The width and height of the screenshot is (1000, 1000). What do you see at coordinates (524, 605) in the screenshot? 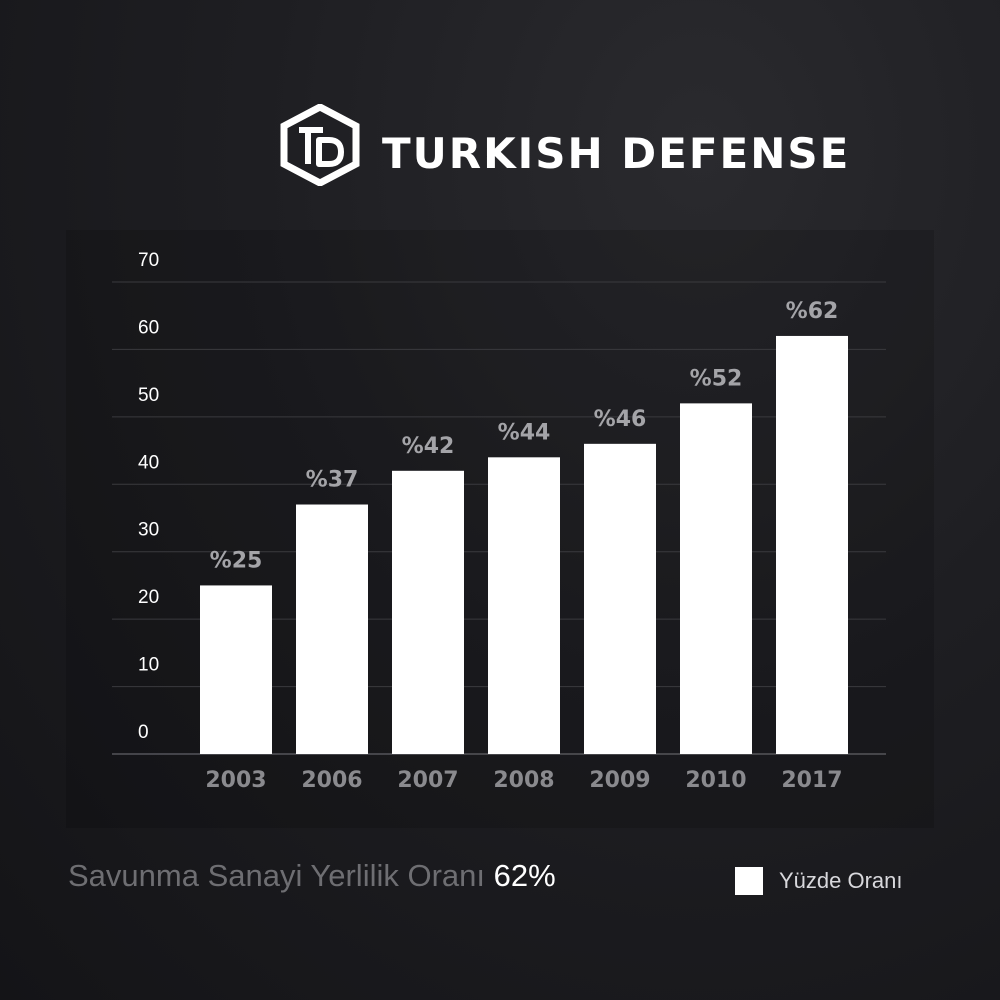
I see `bar-2008` at bounding box center [524, 605].